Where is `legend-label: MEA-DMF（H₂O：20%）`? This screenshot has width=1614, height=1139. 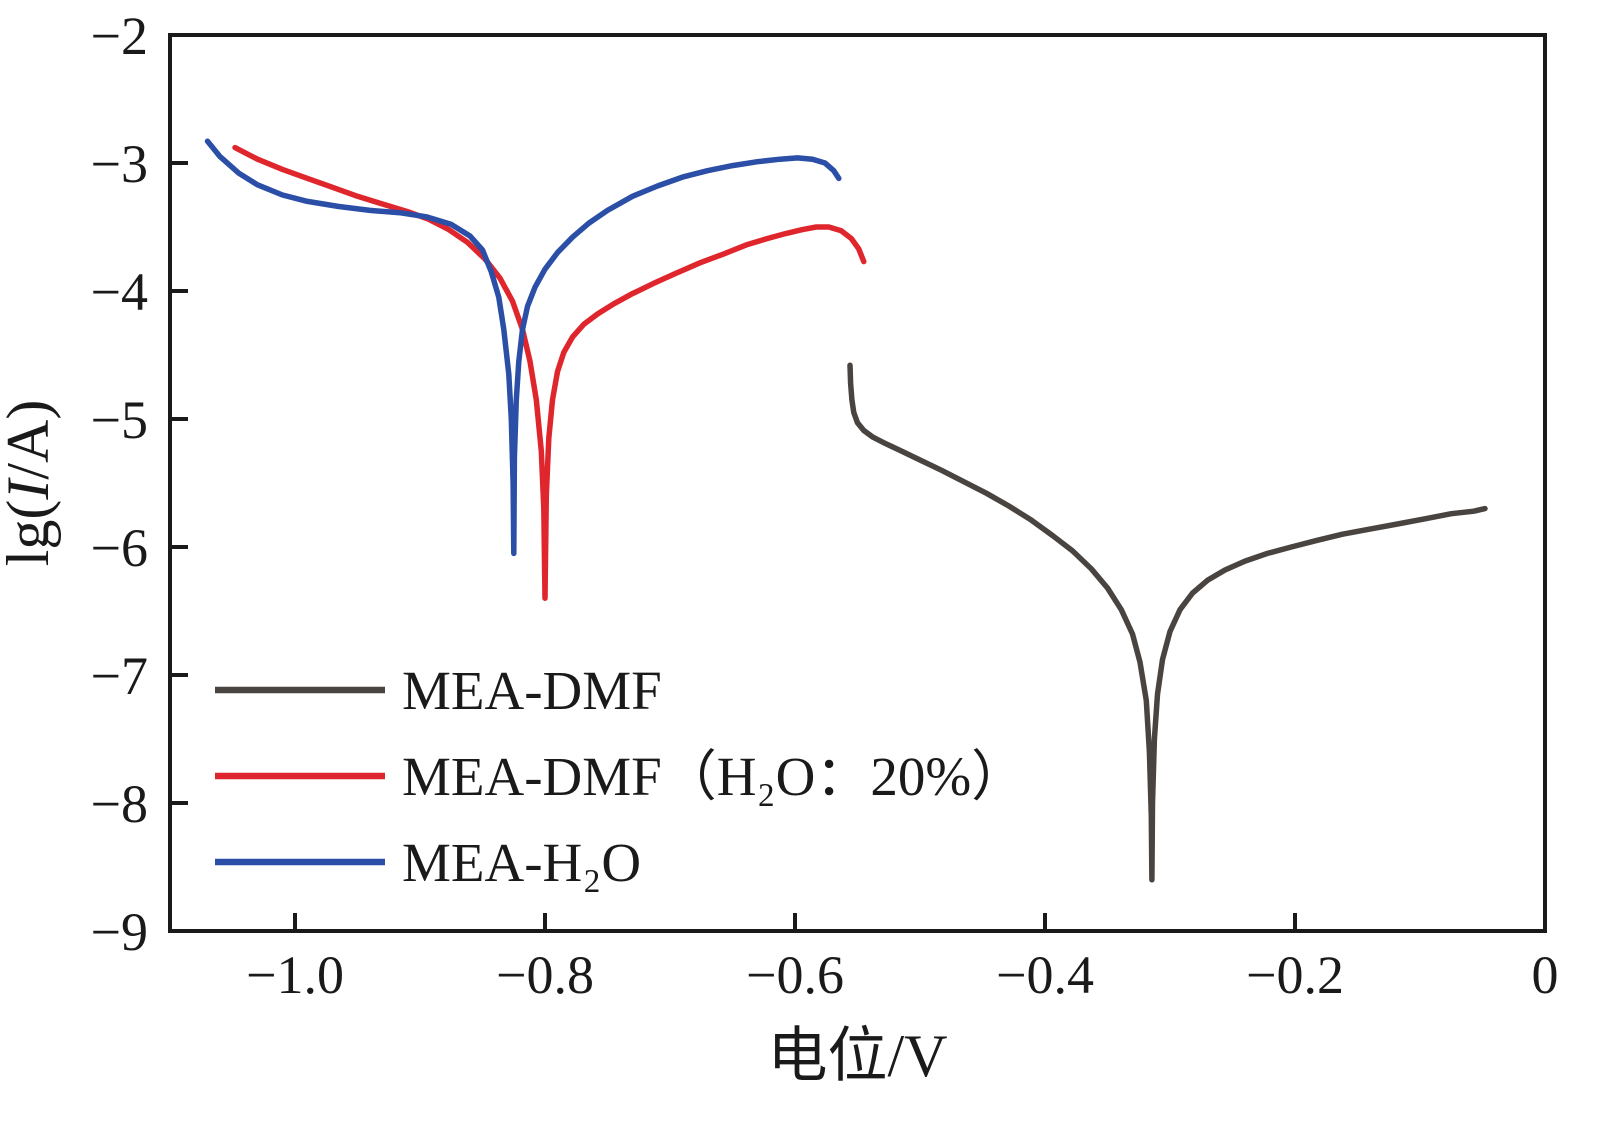
legend-label: MEA-DMF（H₂O：20%） is located at coordinates (714, 776).